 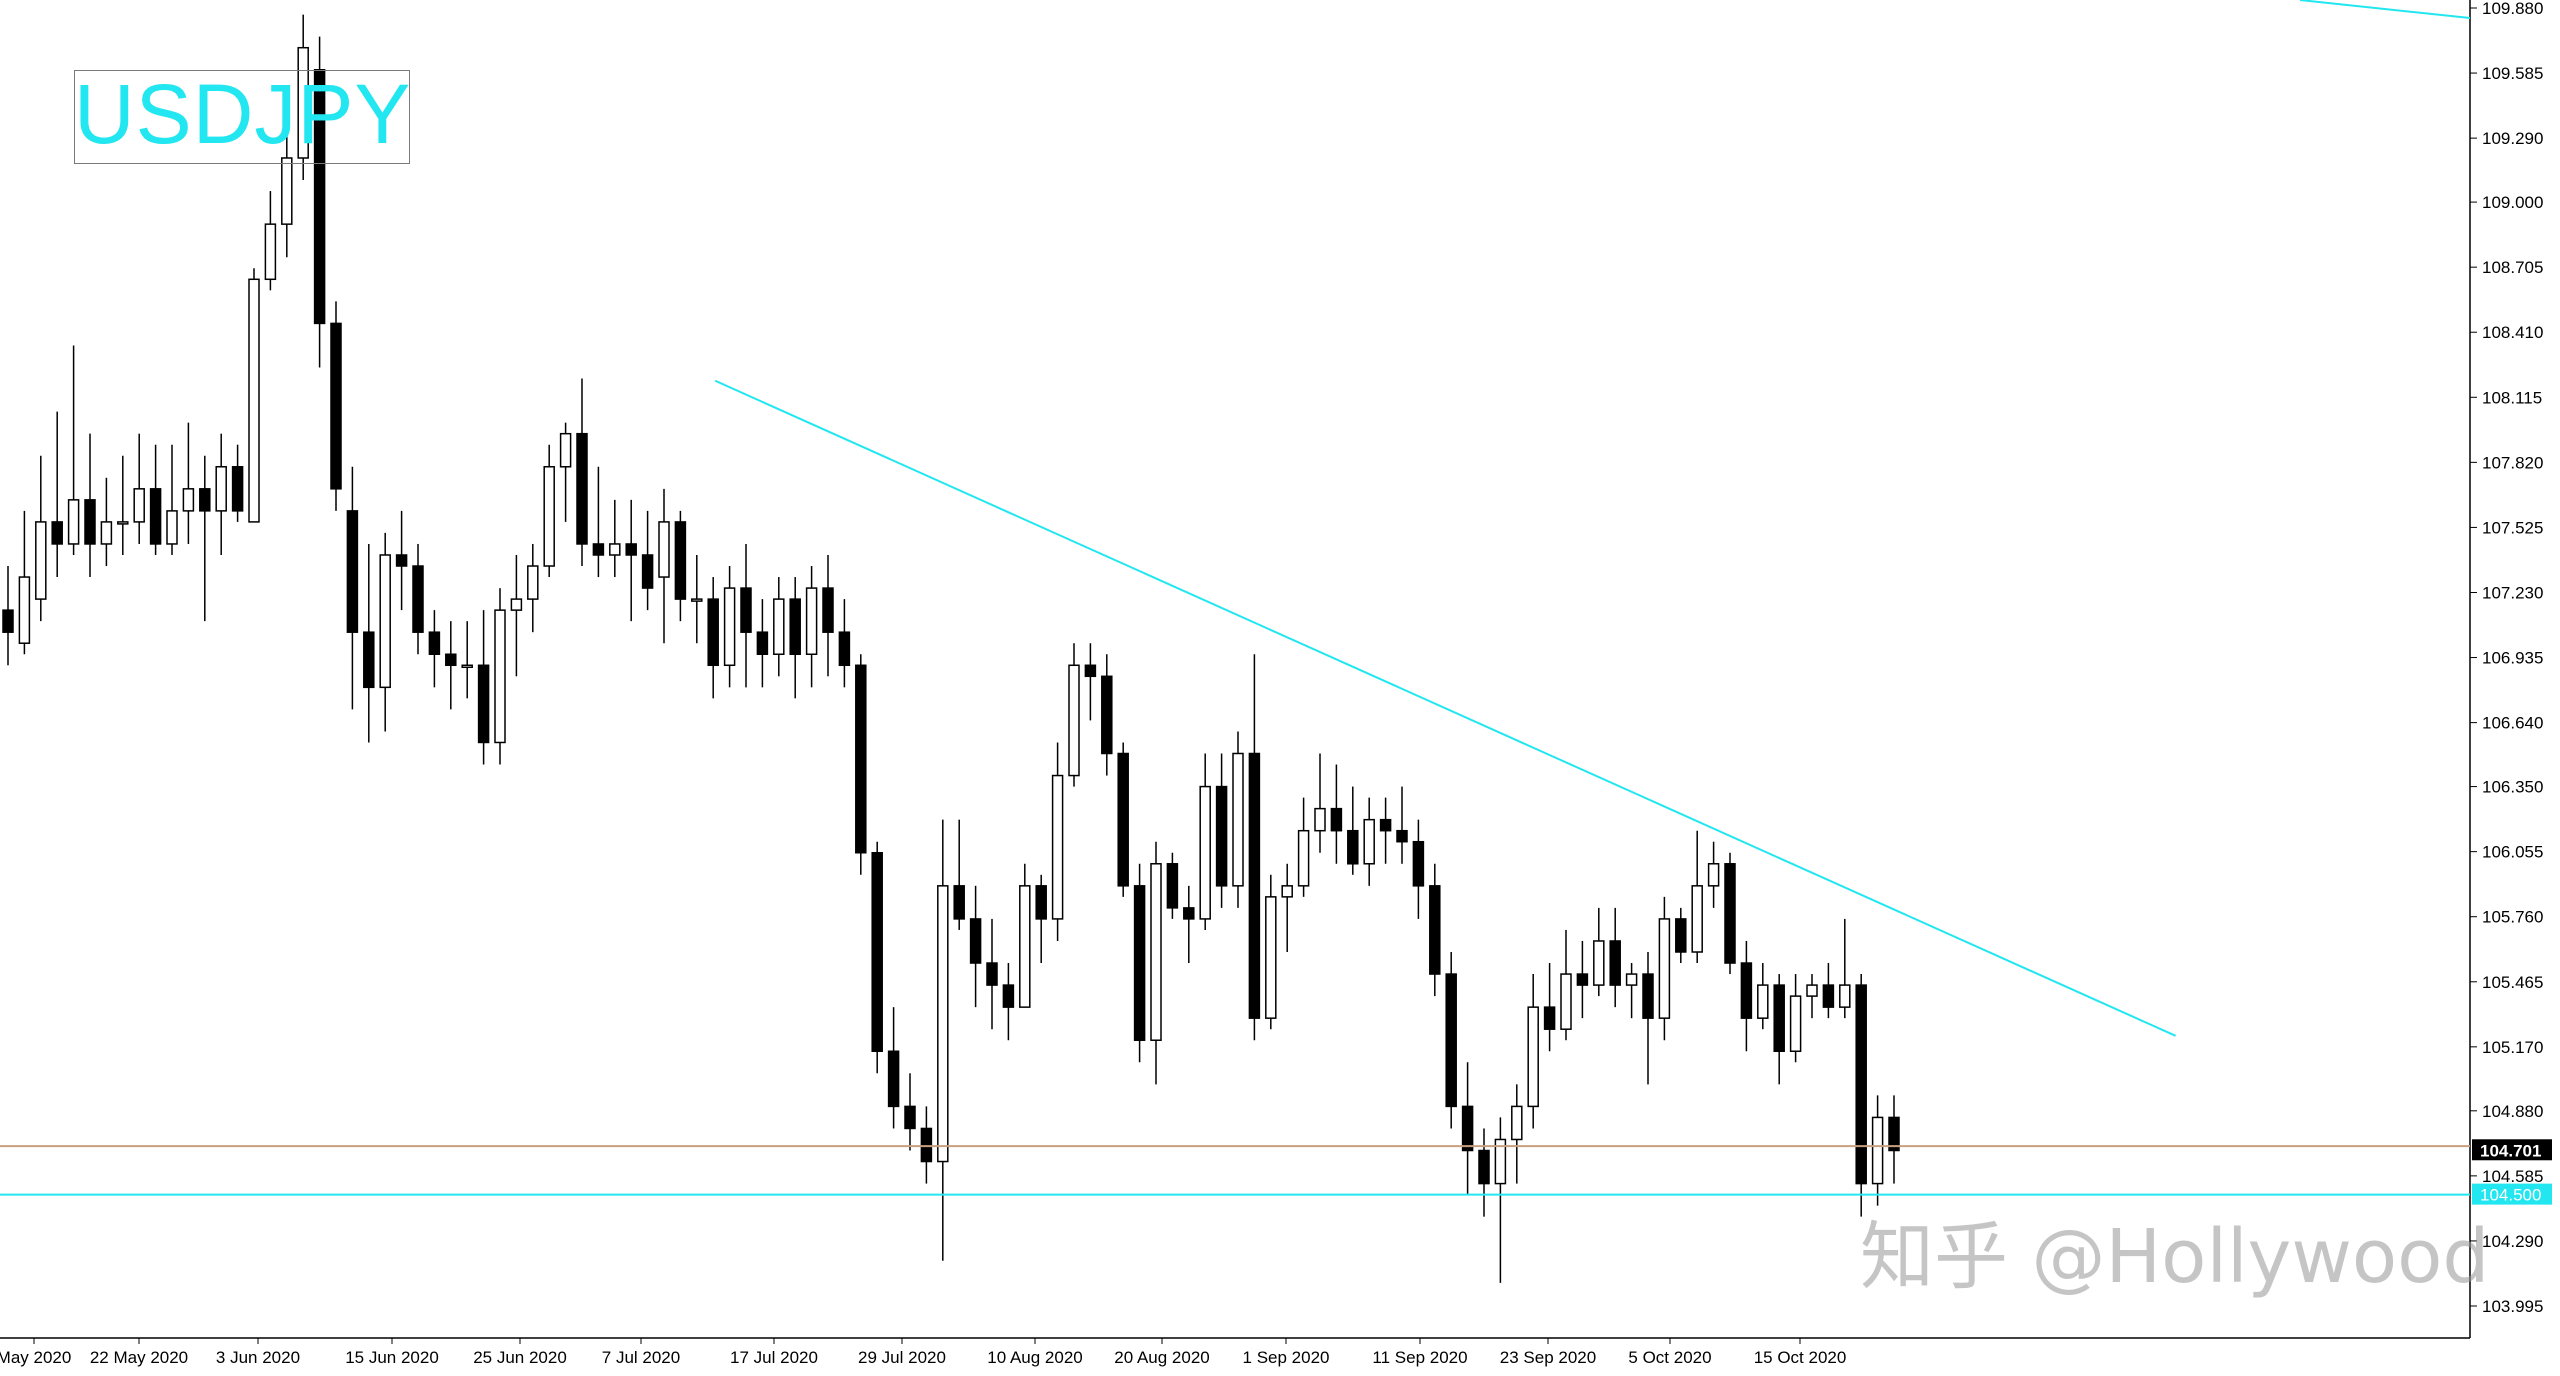 I want to click on price-tick-label: 109.880, so click(x=2512, y=9).